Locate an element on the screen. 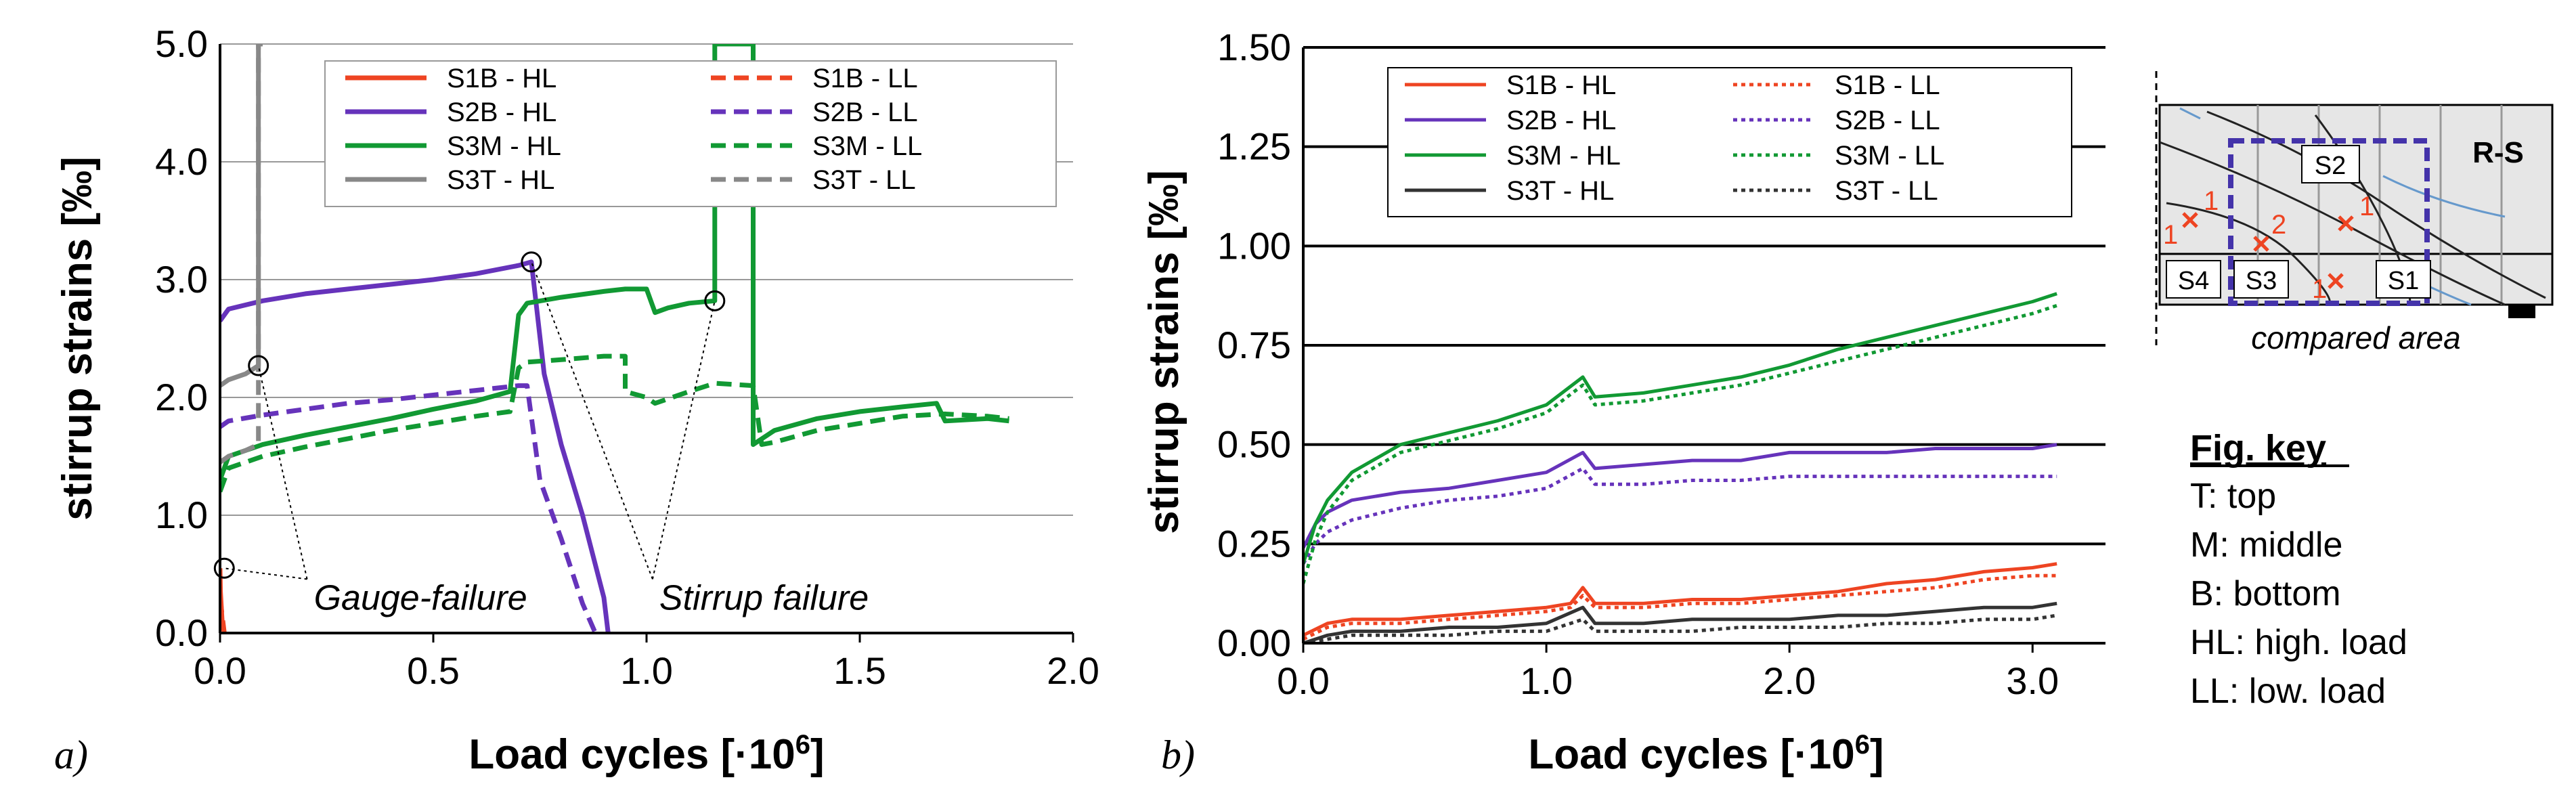  y-tick-label: 4.0 is located at coordinates (181, 162).